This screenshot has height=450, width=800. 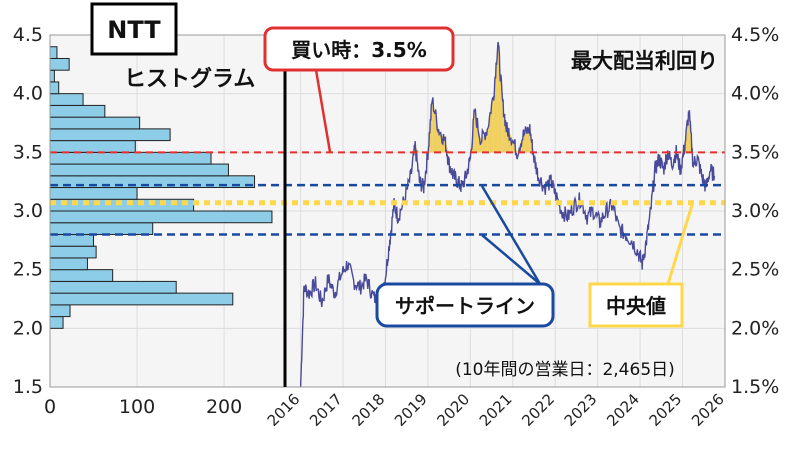 I want to click on median-callout-label: 中央値, so click(x=636, y=306).